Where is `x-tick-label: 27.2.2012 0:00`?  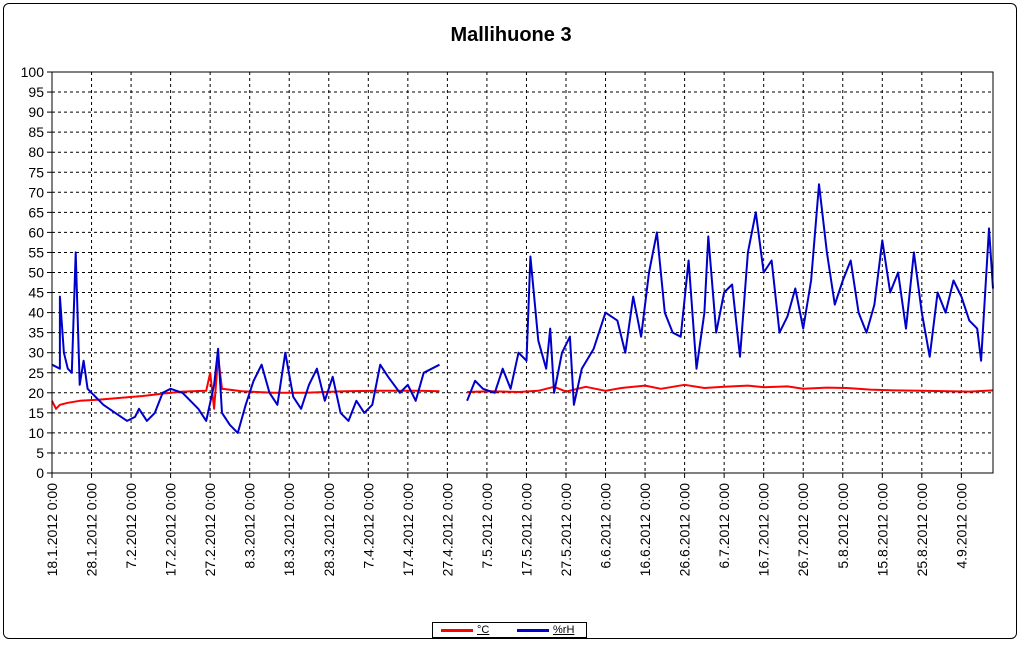
x-tick-label: 27.2.2012 0:00 is located at coordinates (210, 530).